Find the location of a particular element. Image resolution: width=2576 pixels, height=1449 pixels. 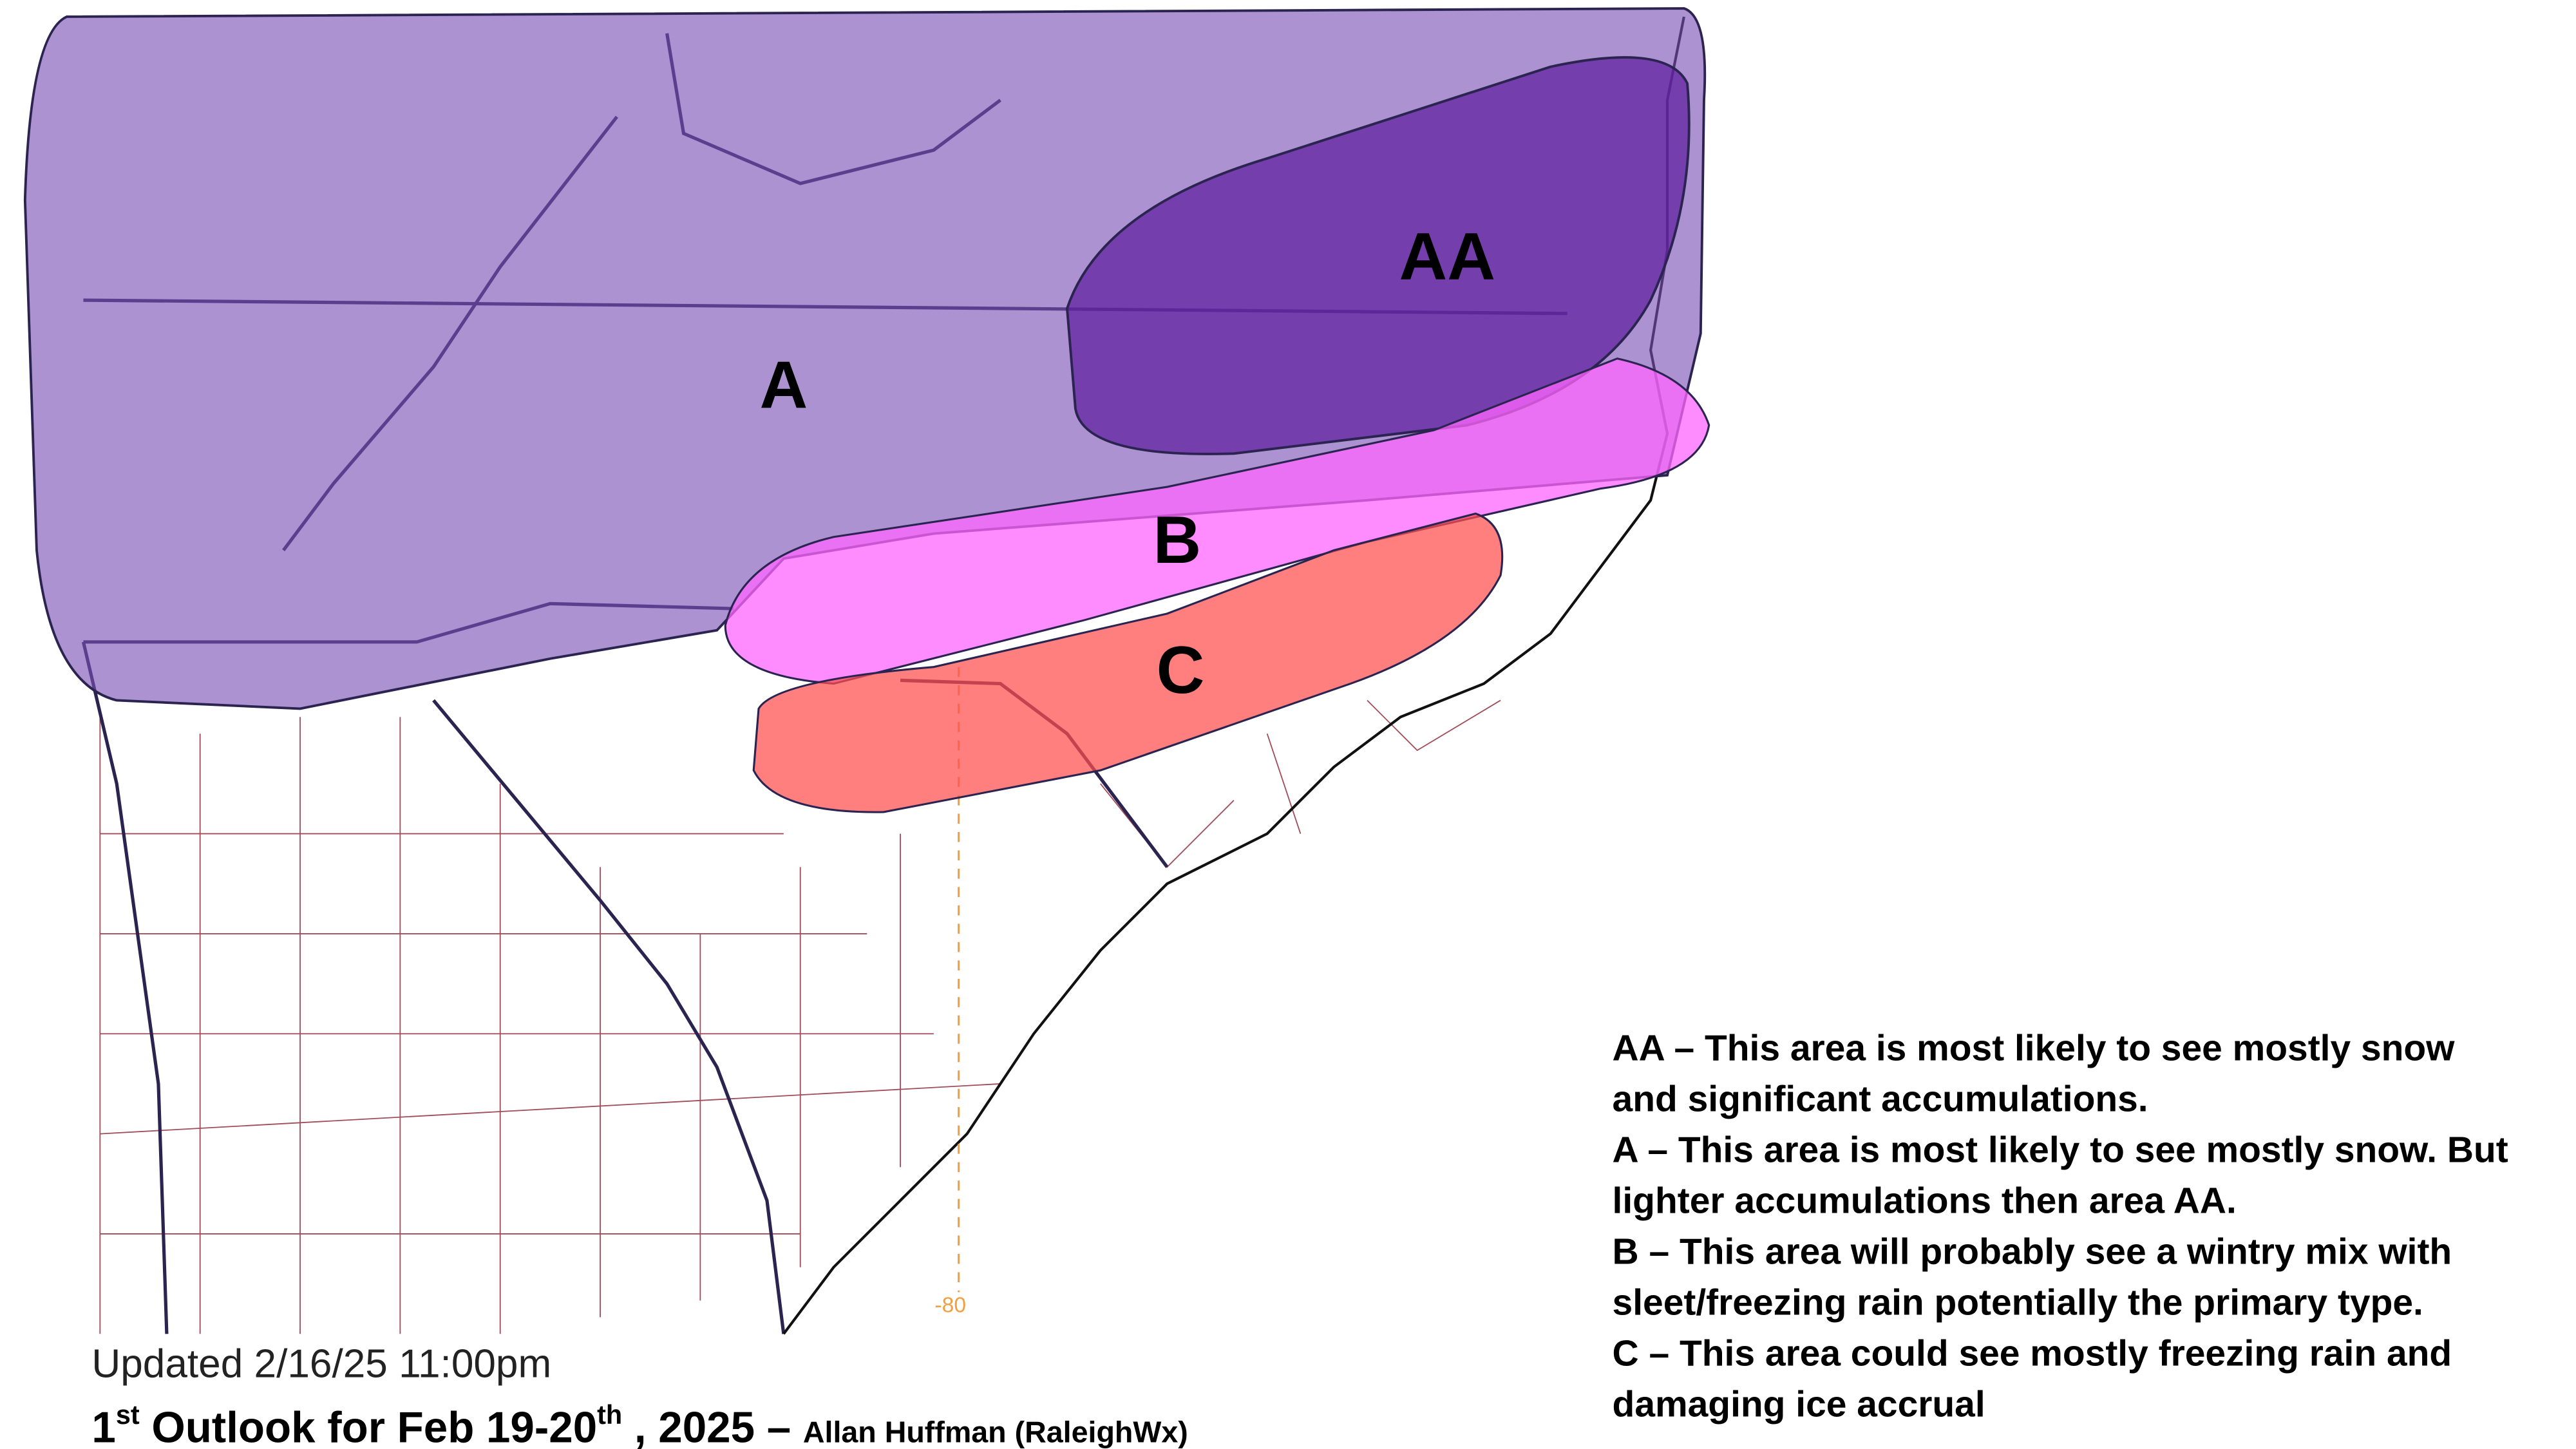

zone-label: C is located at coordinates (1181, 669).